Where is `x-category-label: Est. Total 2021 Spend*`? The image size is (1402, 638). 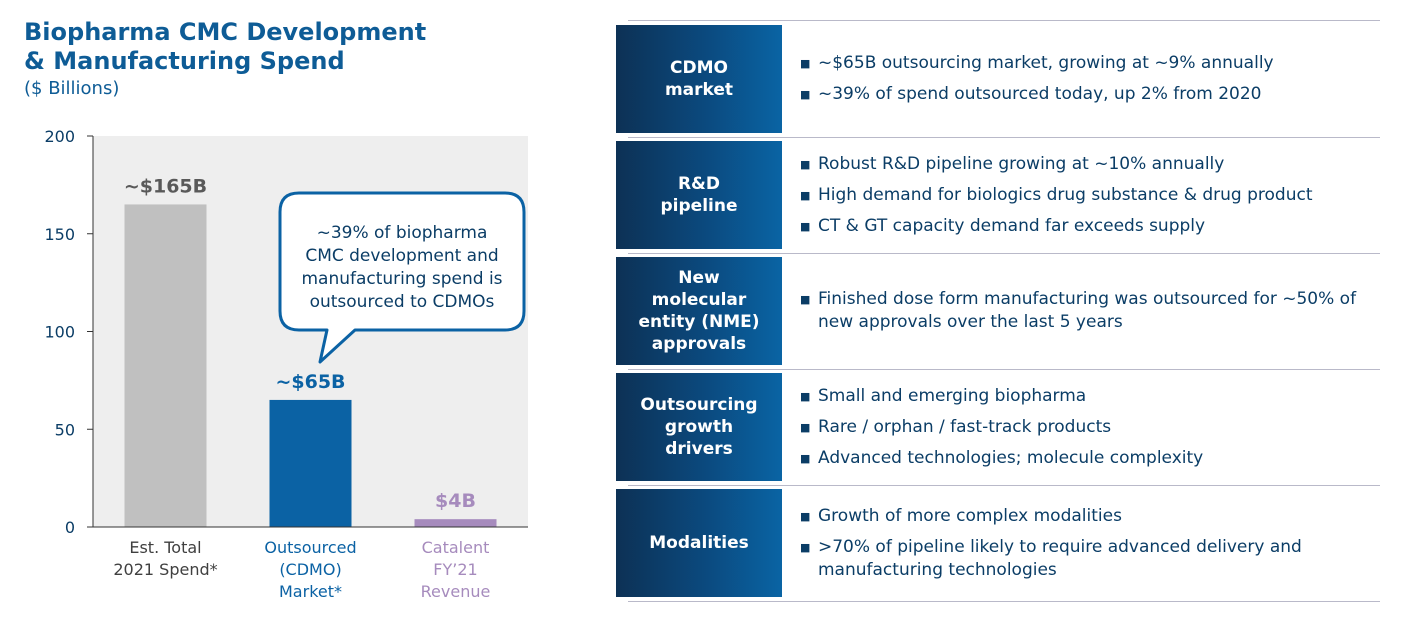
x-category-label: Est. Total 2021 Spend* is located at coordinates (165, 558).